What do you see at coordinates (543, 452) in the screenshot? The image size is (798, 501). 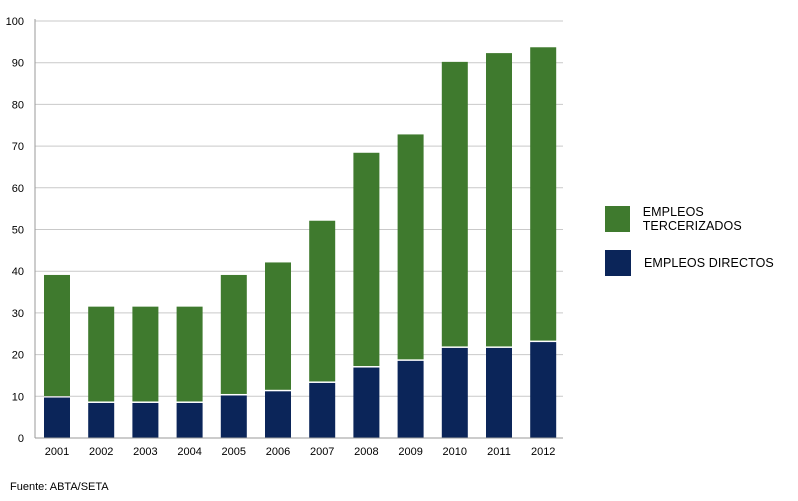 I see `x-tick-label-2012: 2012` at bounding box center [543, 452].